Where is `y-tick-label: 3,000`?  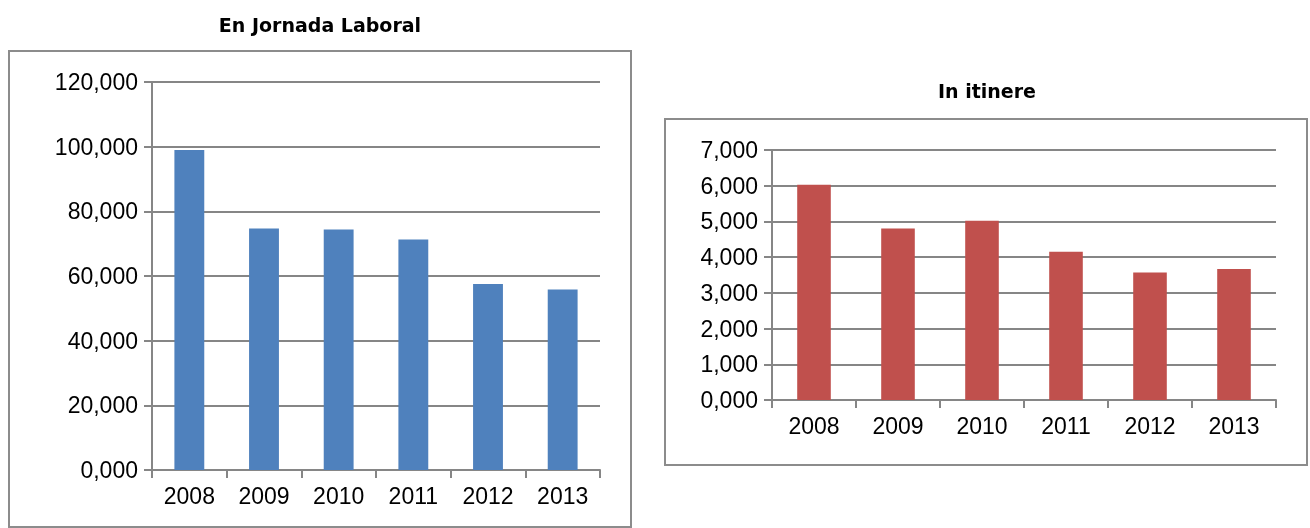
y-tick-label: 3,000 is located at coordinates (729, 292).